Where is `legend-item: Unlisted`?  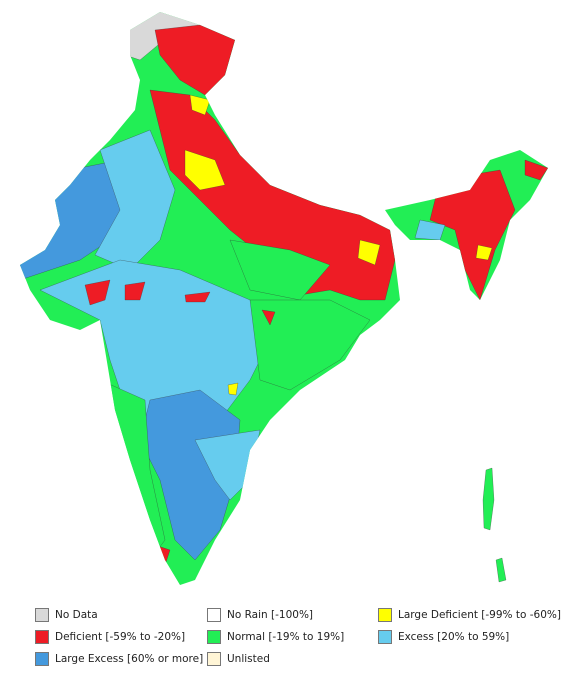
legend-item: Unlisted is located at coordinates (238, 659).